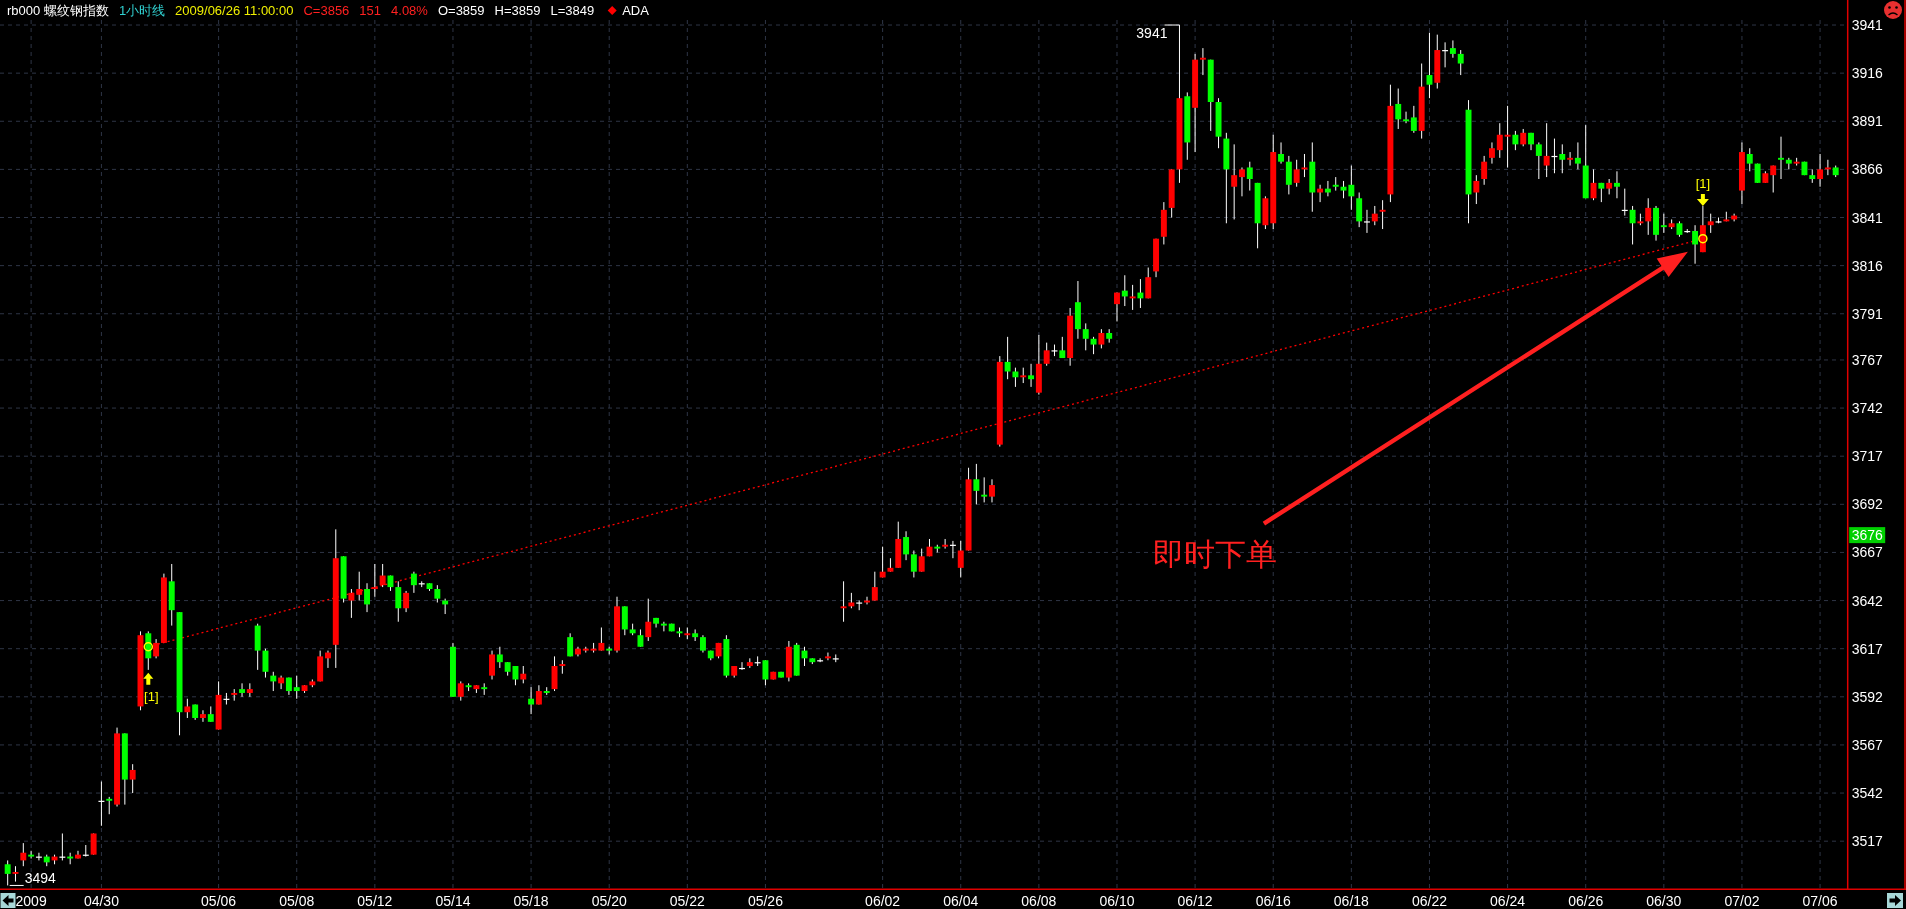  Describe the element at coordinates (1867, 841) in the screenshot. I see `y-tick-label: 3517` at that location.